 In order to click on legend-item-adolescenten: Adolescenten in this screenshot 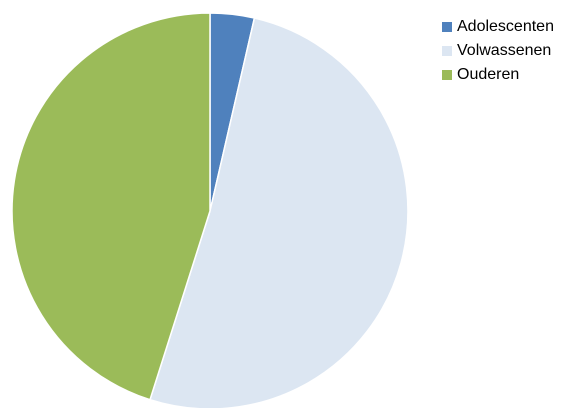, I will do `click(498, 26)`.